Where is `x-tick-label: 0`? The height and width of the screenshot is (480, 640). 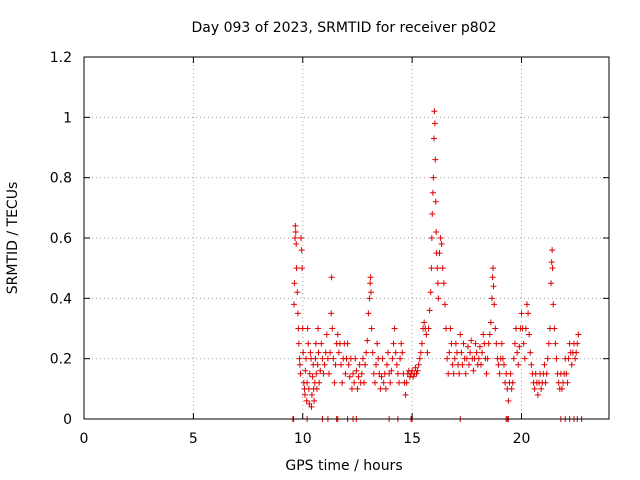
x-tick-label: 0 is located at coordinates (84, 439).